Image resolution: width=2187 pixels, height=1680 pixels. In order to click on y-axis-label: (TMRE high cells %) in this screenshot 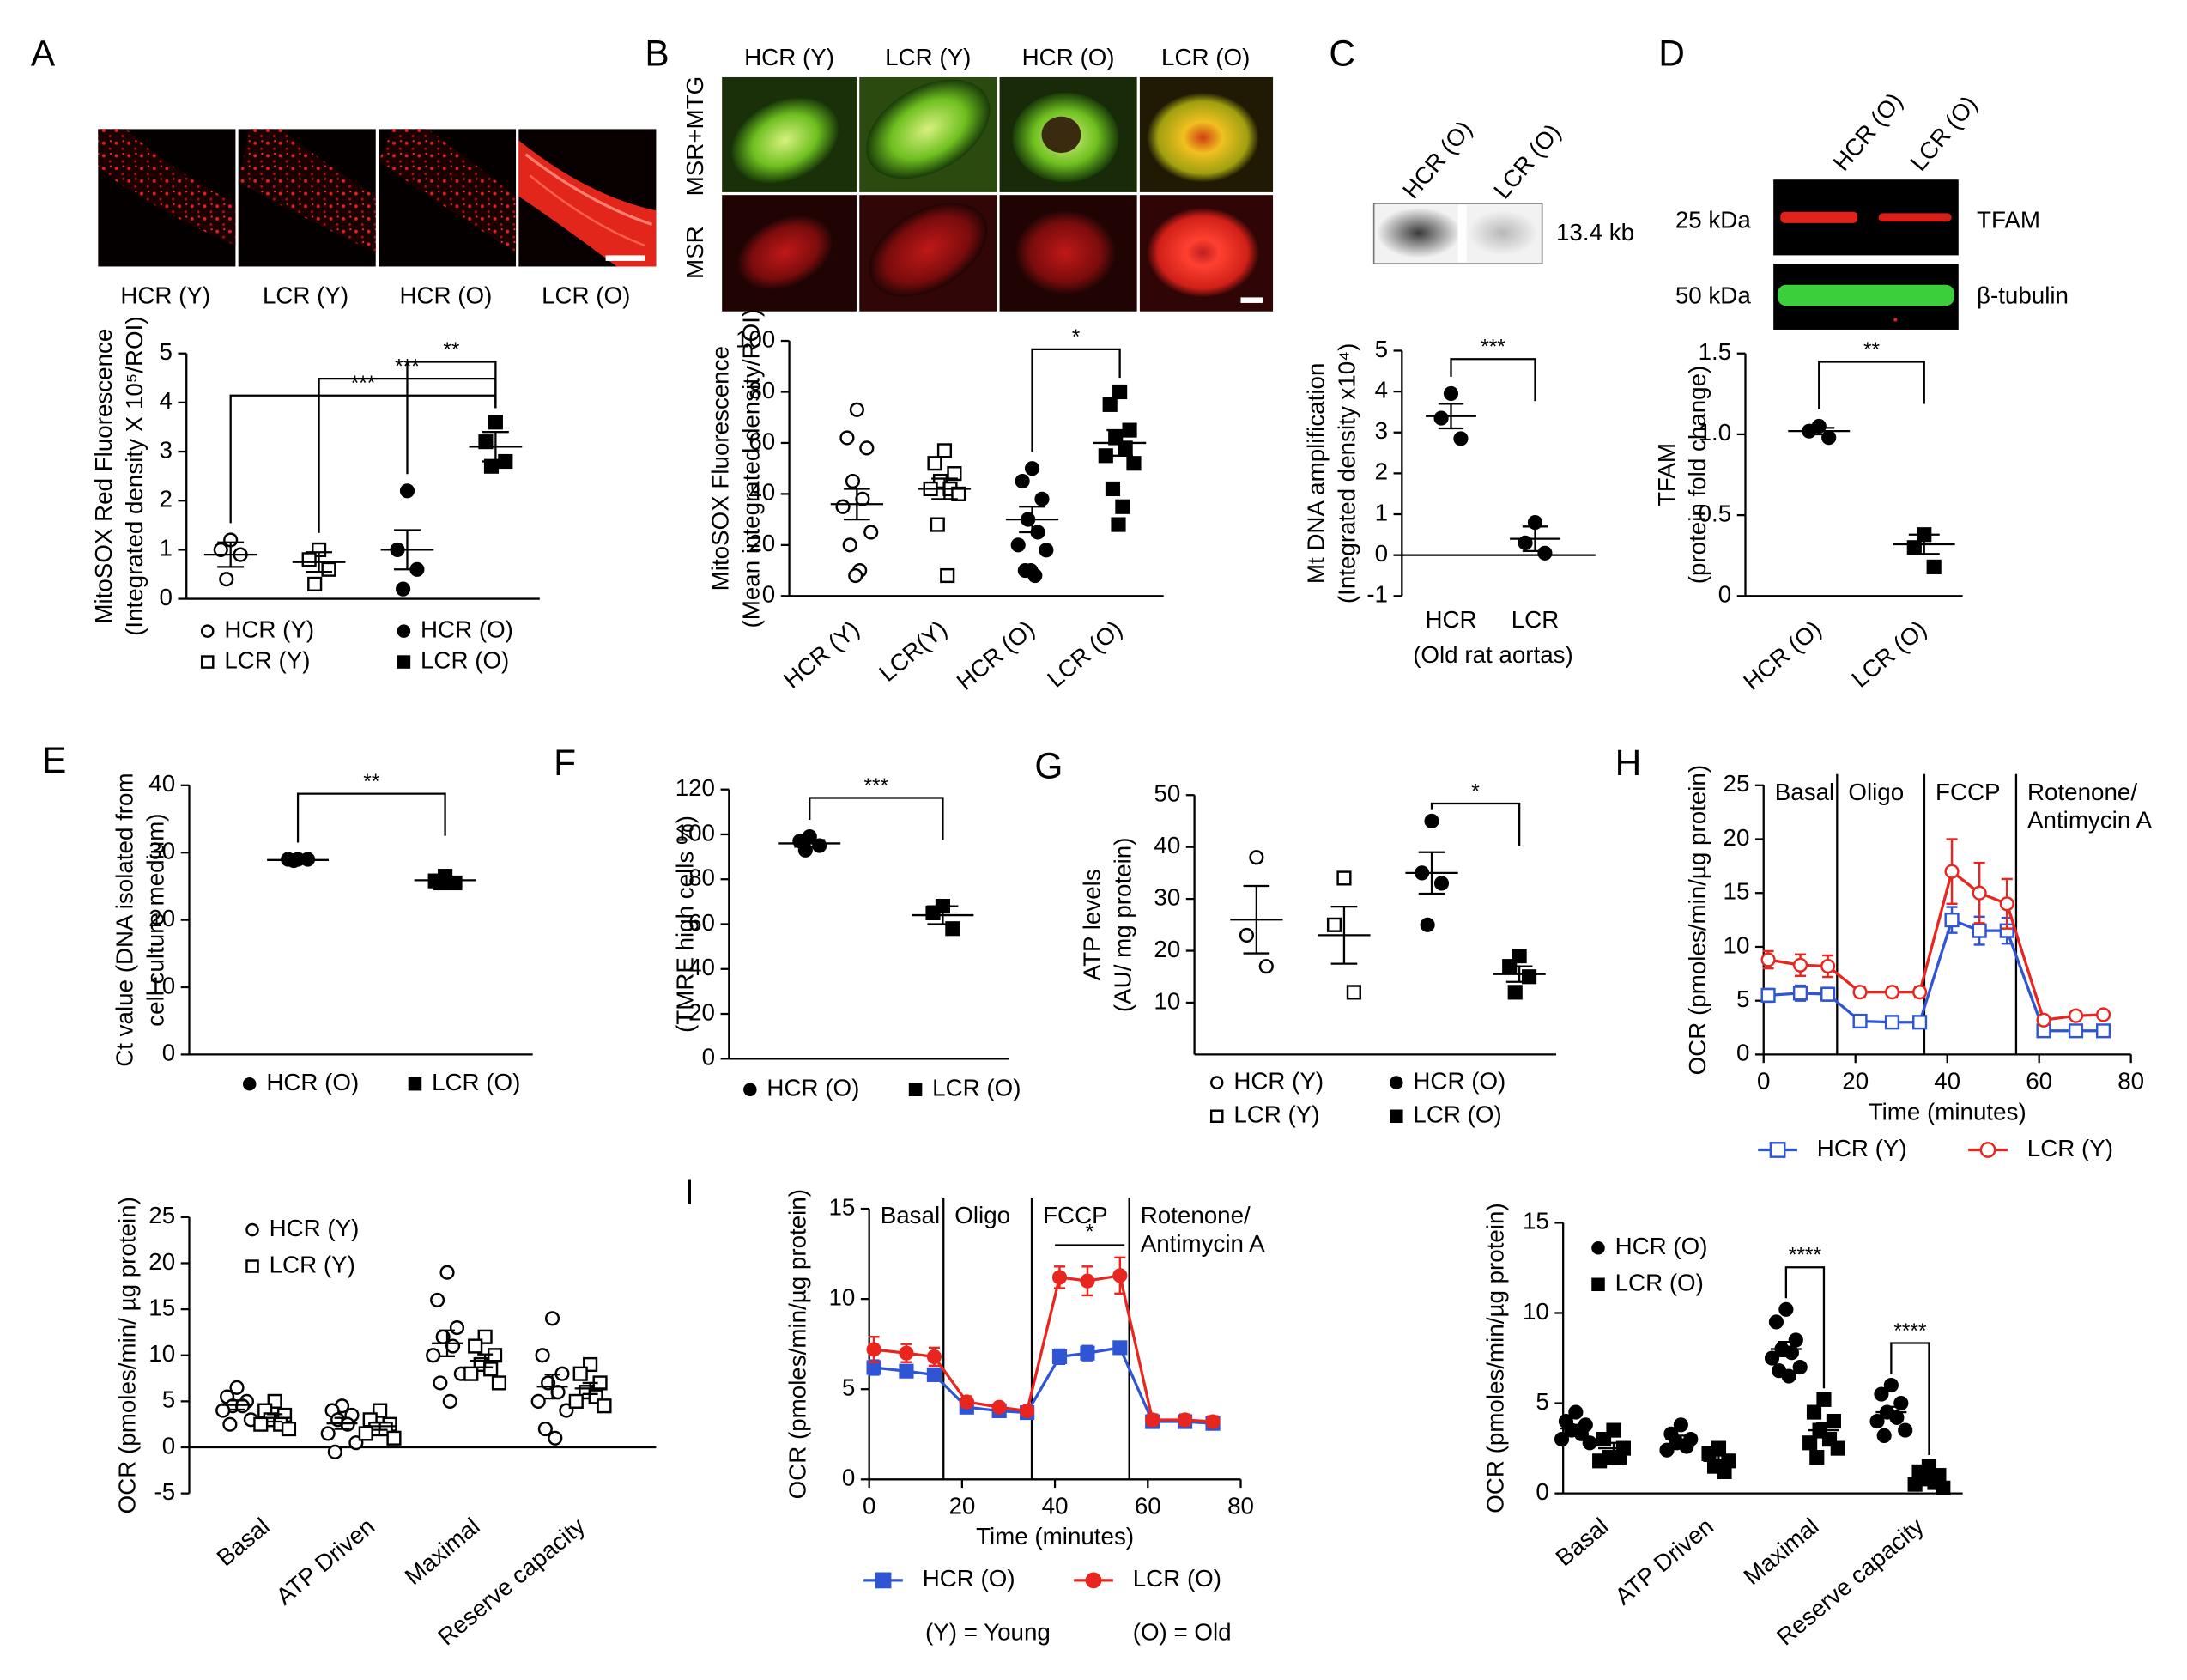, I will do `click(686, 925)`.